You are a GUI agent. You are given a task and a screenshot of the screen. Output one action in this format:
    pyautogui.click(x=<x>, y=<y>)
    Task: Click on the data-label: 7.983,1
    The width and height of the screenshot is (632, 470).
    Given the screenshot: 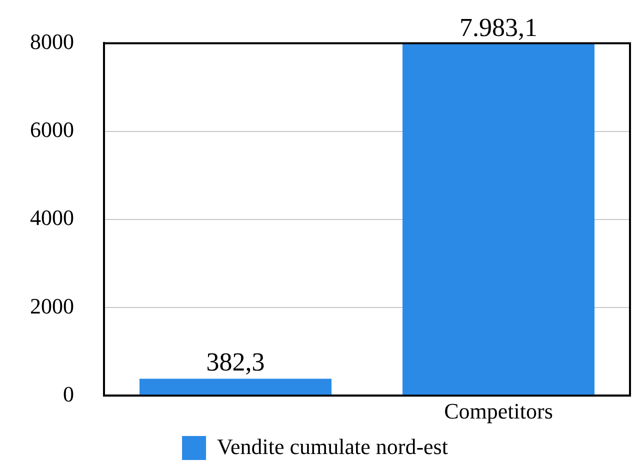 What is the action you would take?
    pyautogui.click(x=499, y=27)
    